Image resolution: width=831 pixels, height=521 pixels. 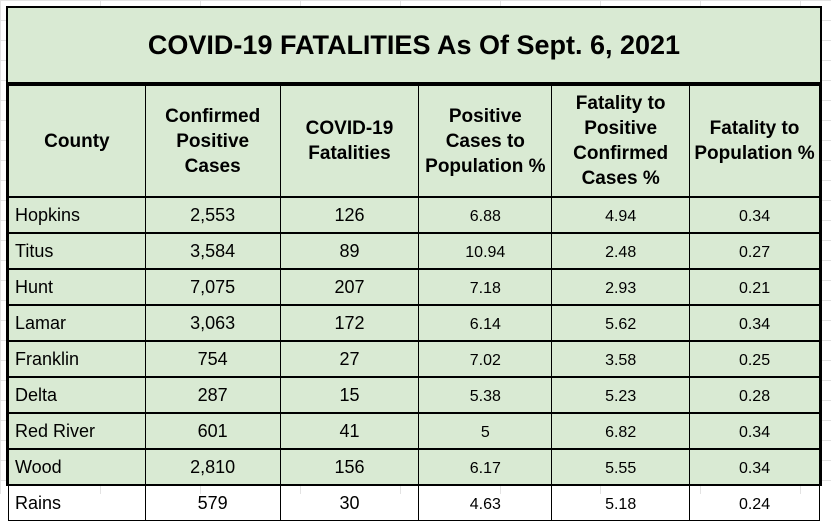 I want to click on cell-fatalities: 15, so click(x=349, y=395).